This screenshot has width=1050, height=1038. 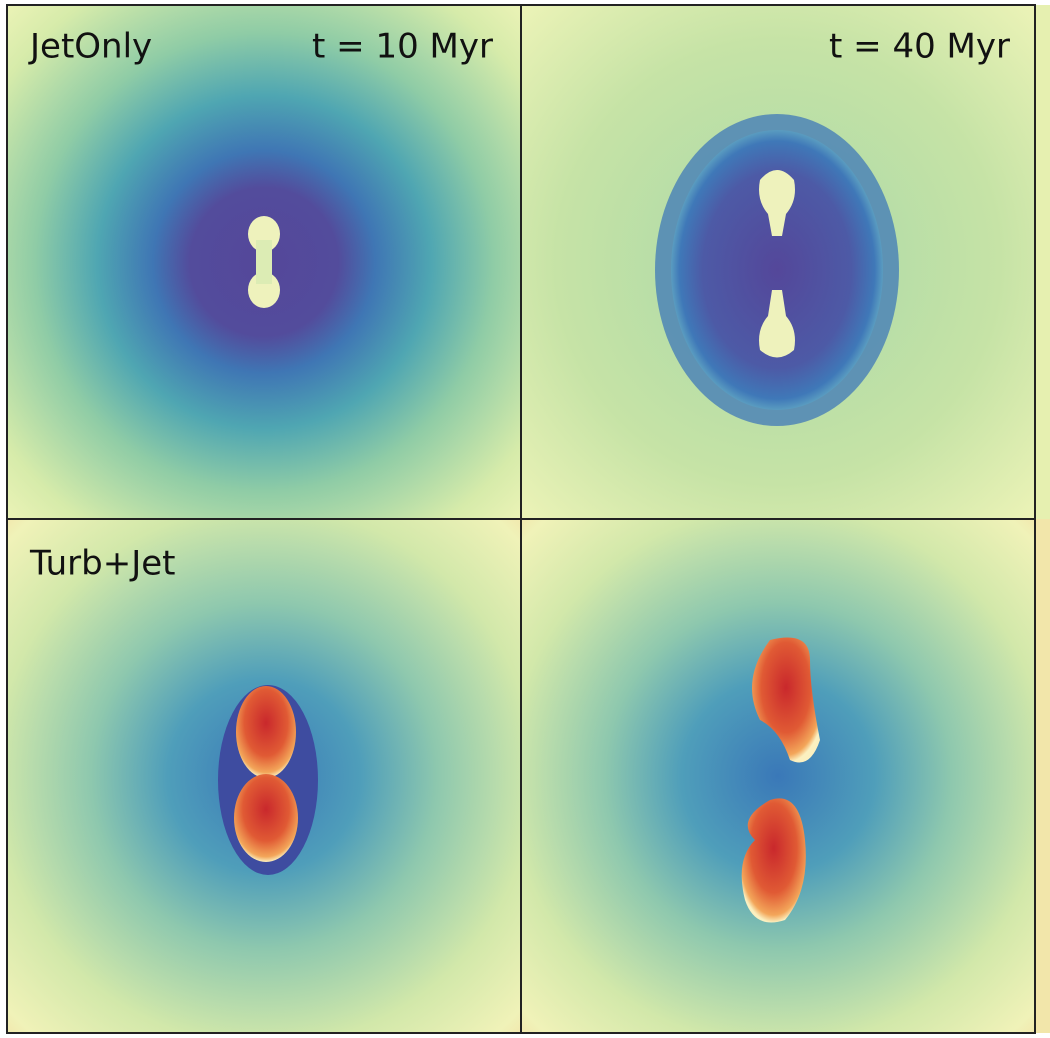 I want to click on time-label: t = 10 Myr, so click(x=402, y=47).